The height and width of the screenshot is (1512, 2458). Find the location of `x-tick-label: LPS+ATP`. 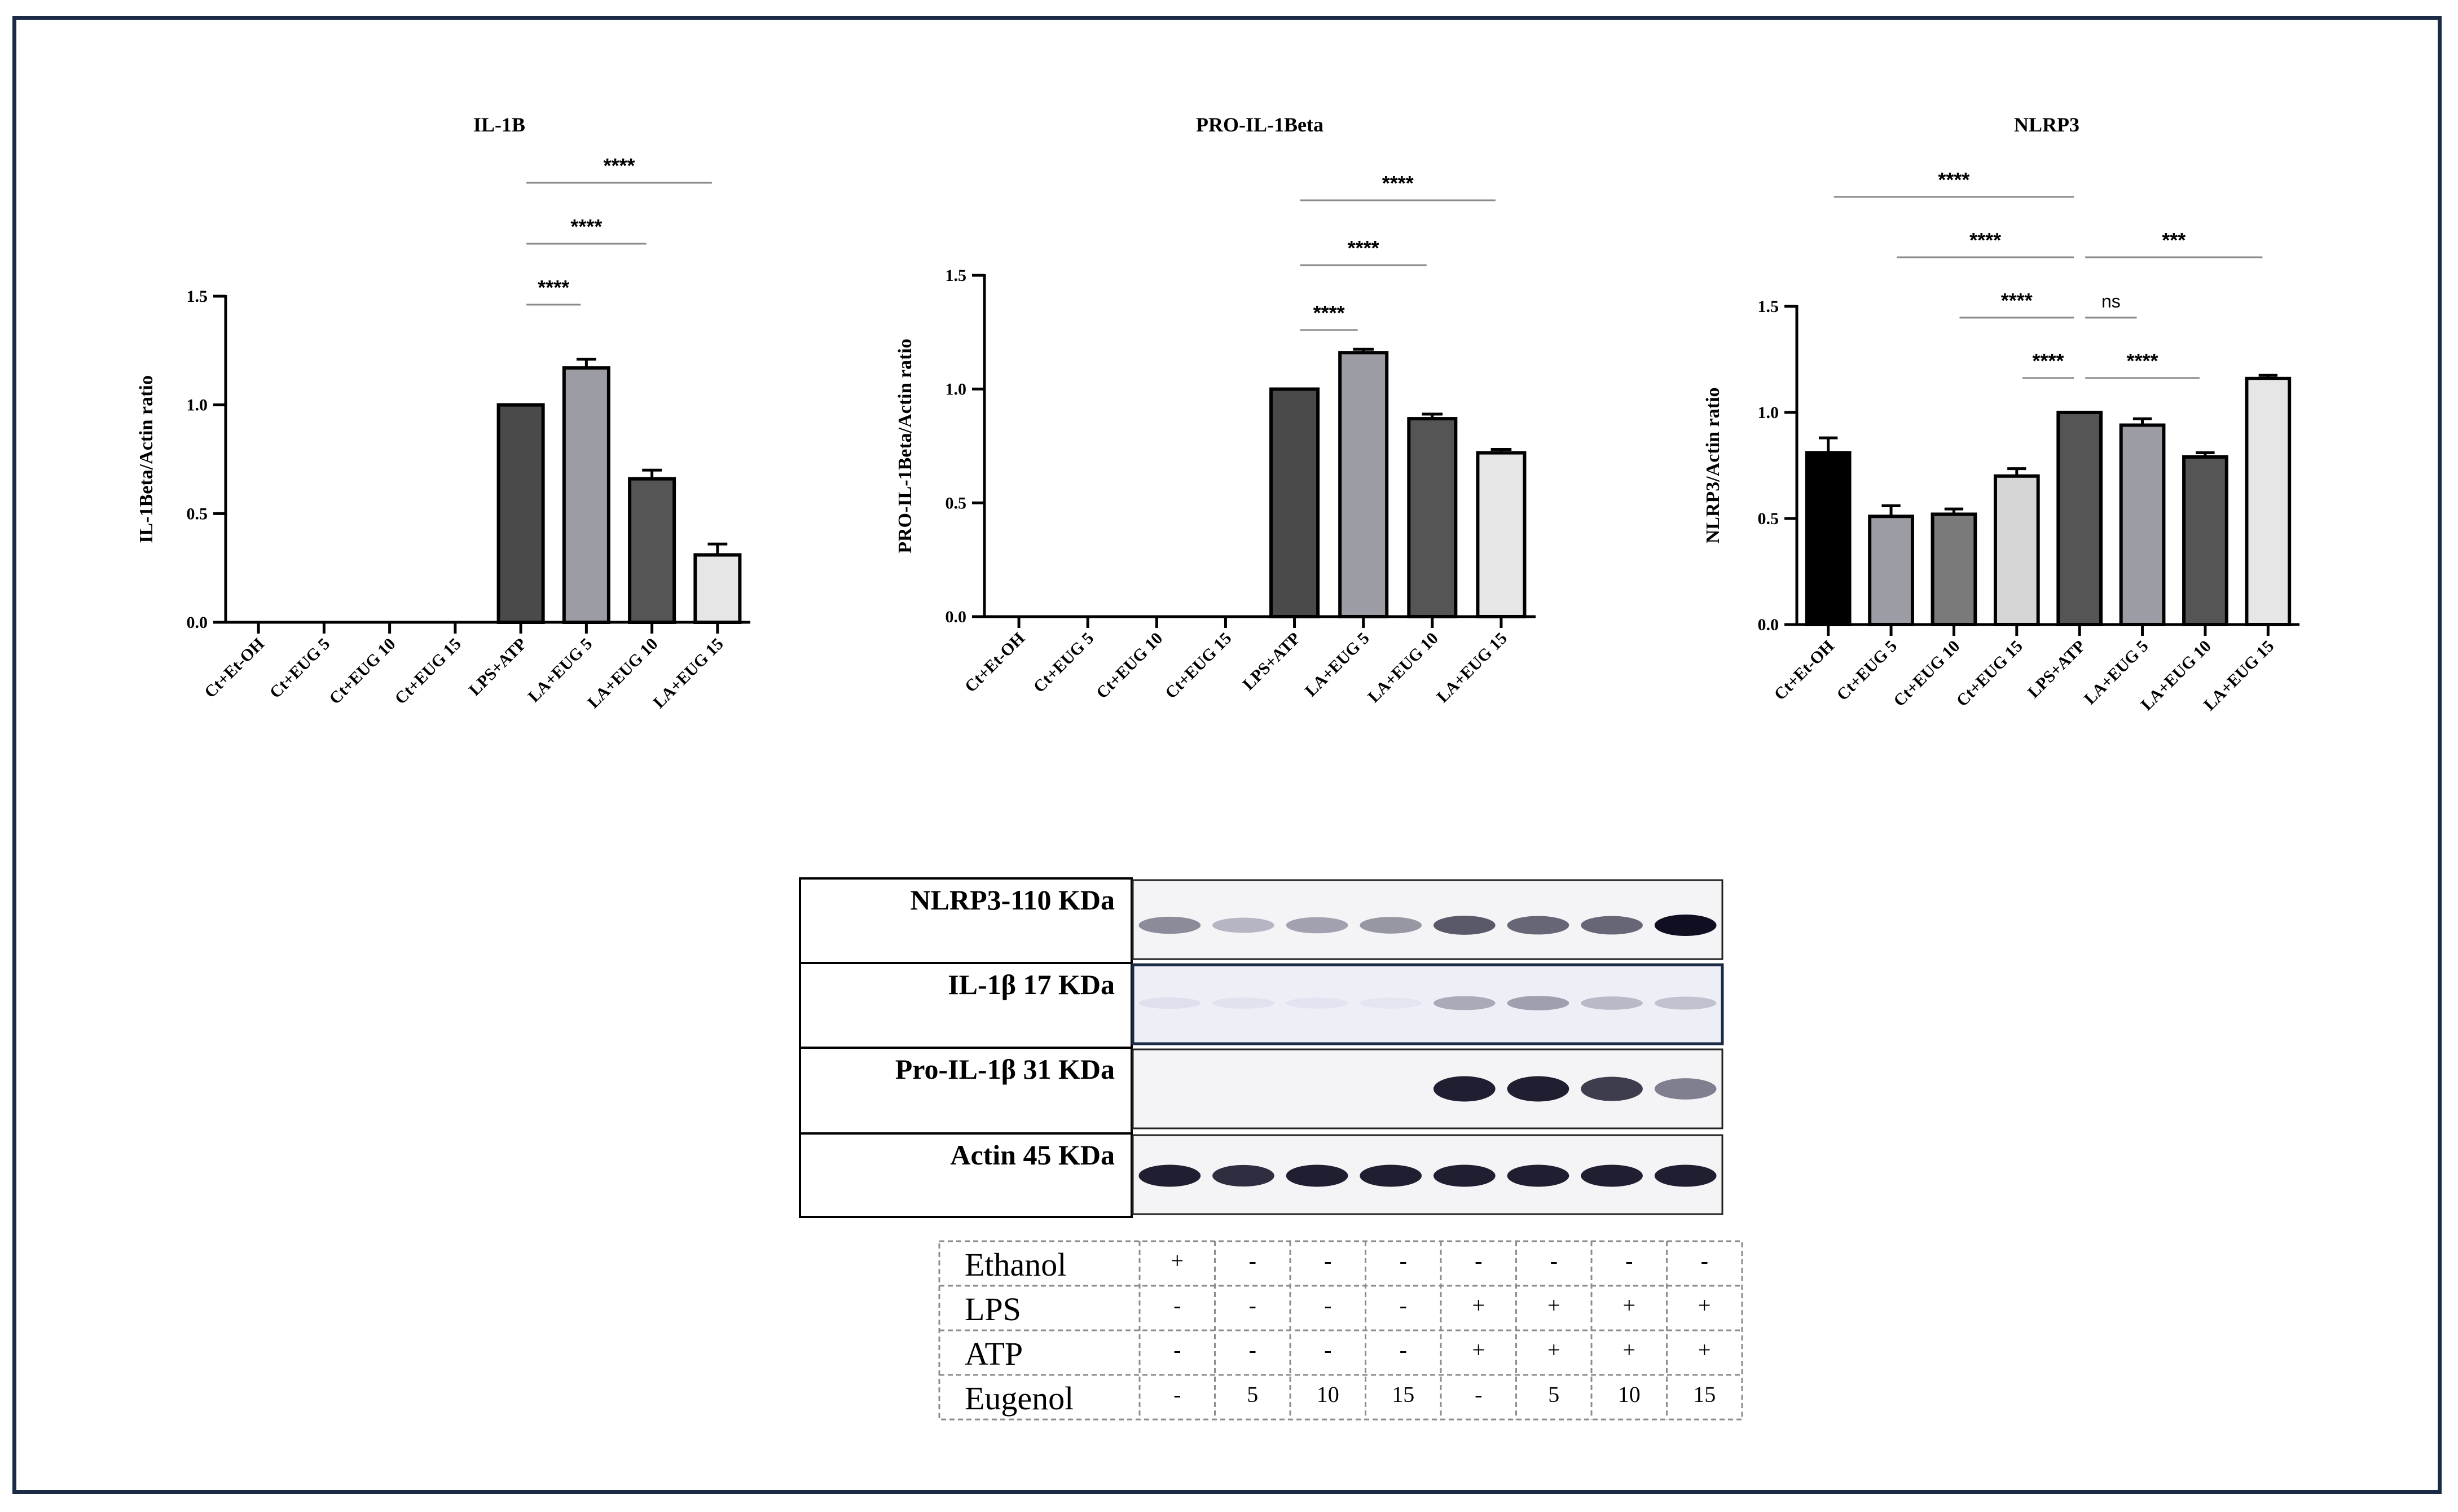

x-tick-label: LPS+ATP is located at coordinates (1272, 662).